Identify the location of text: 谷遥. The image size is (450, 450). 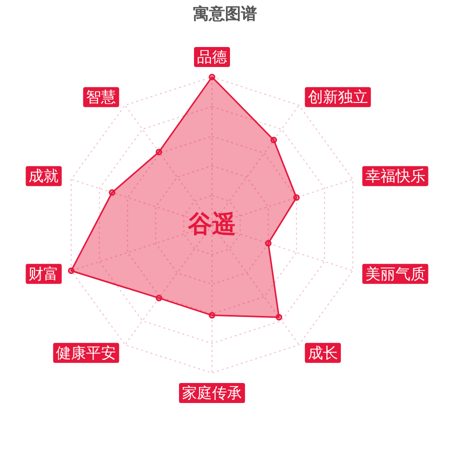
(211, 224).